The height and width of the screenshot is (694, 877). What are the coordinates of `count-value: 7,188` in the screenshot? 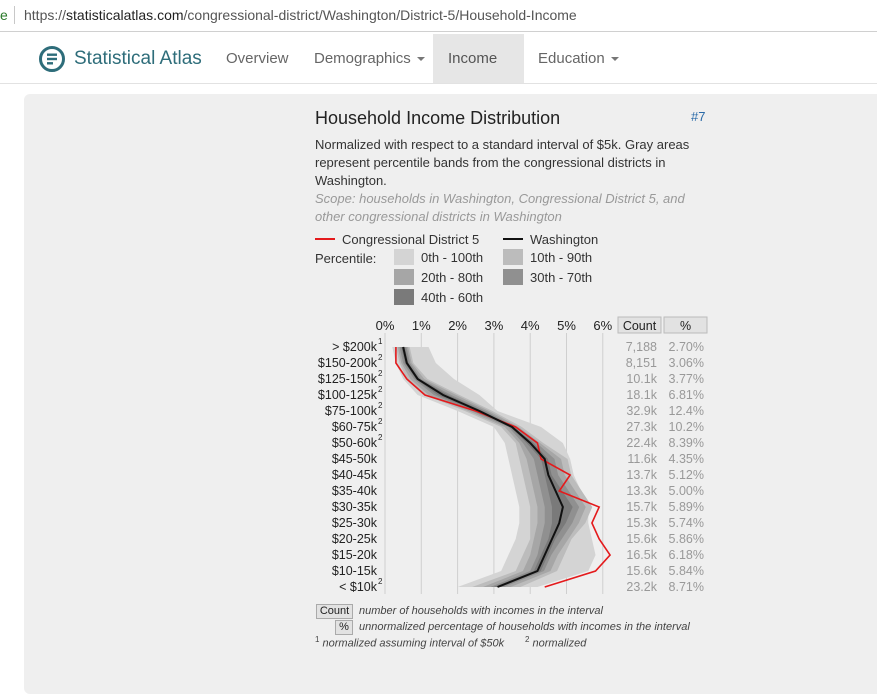 It's located at (641, 347).